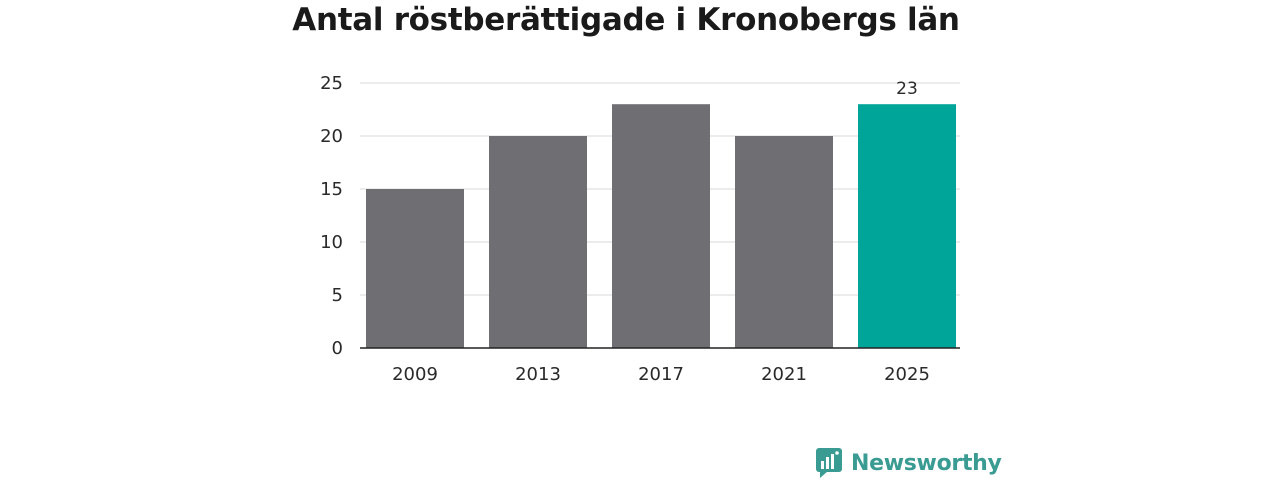 The image size is (1280, 480). What do you see at coordinates (907, 374) in the screenshot?
I see `x-tick-label: 2025` at bounding box center [907, 374].